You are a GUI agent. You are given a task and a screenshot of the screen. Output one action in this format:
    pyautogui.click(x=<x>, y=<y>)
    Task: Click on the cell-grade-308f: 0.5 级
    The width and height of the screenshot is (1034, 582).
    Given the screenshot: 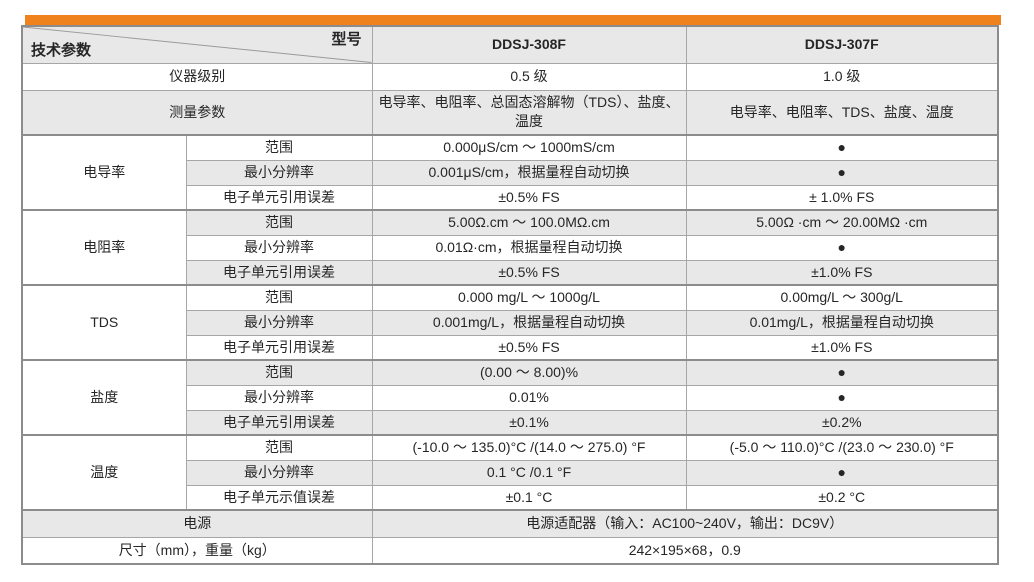 What is the action you would take?
    pyautogui.click(x=529, y=76)
    